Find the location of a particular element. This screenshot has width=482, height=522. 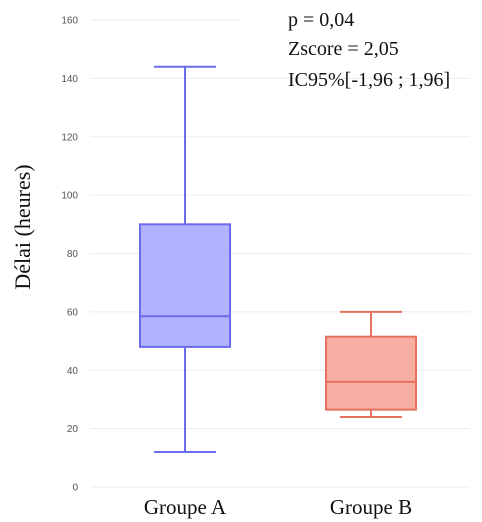

iqr-box-groupe-b is located at coordinates (371, 373).